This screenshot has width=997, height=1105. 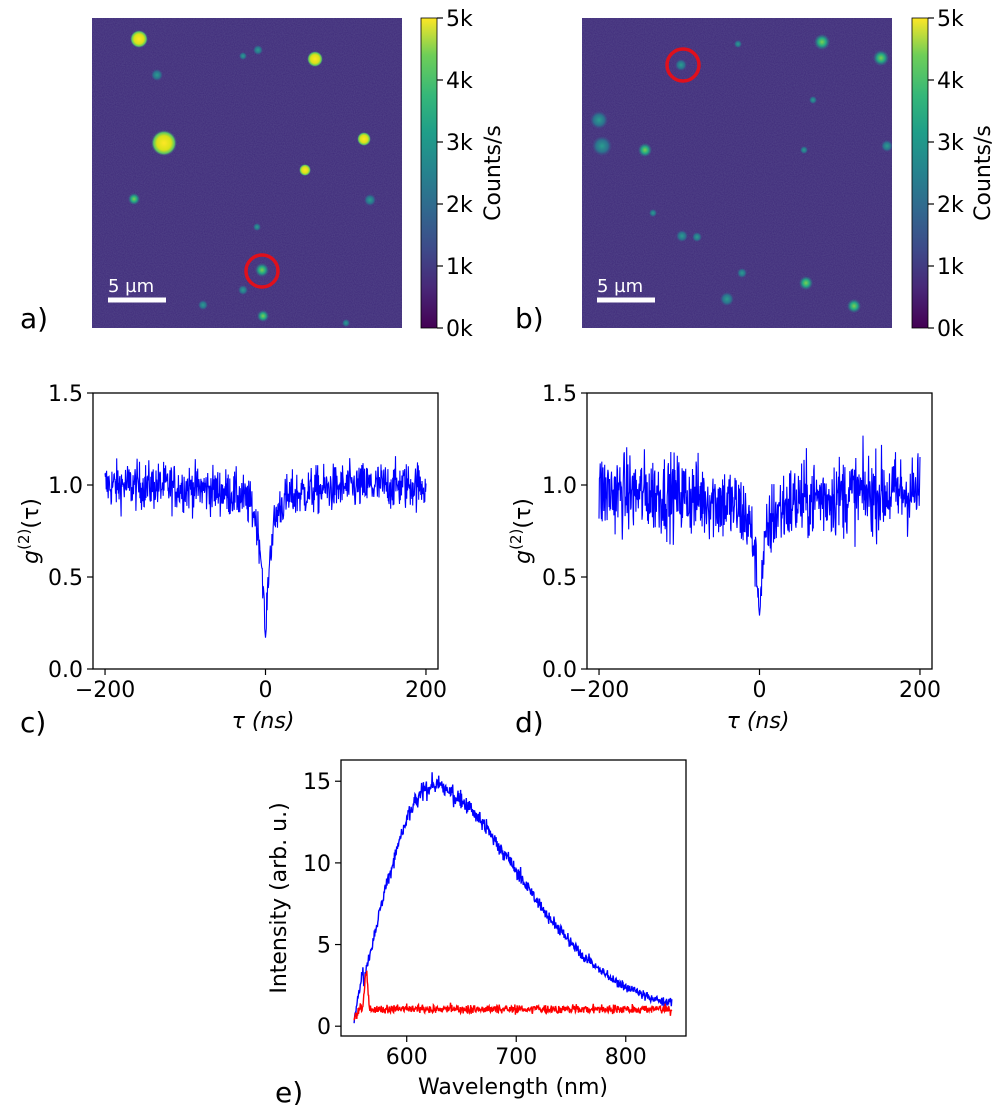 I want to click on emitter-marker-a, so click(x=262, y=271).